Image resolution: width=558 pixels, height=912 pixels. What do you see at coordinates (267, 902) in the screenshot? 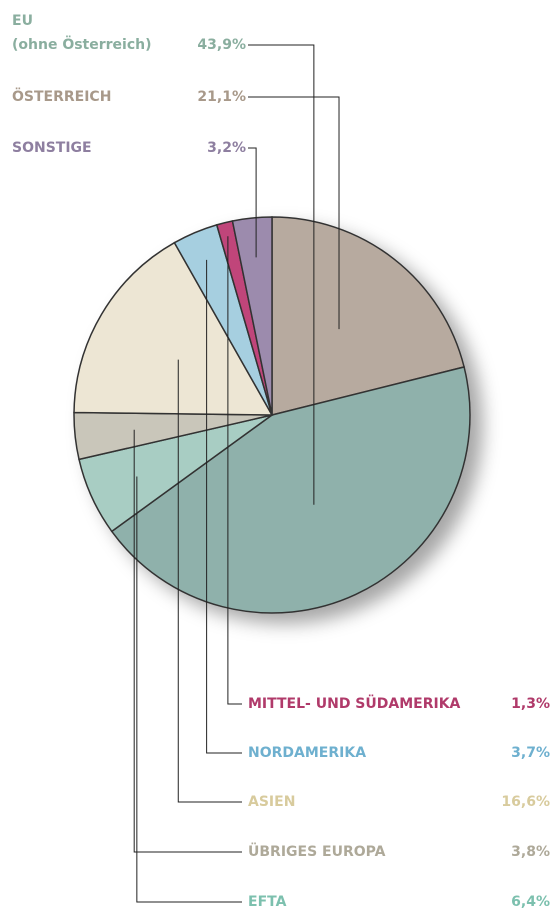
I see `category-label: EFTA` at bounding box center [267, 902].